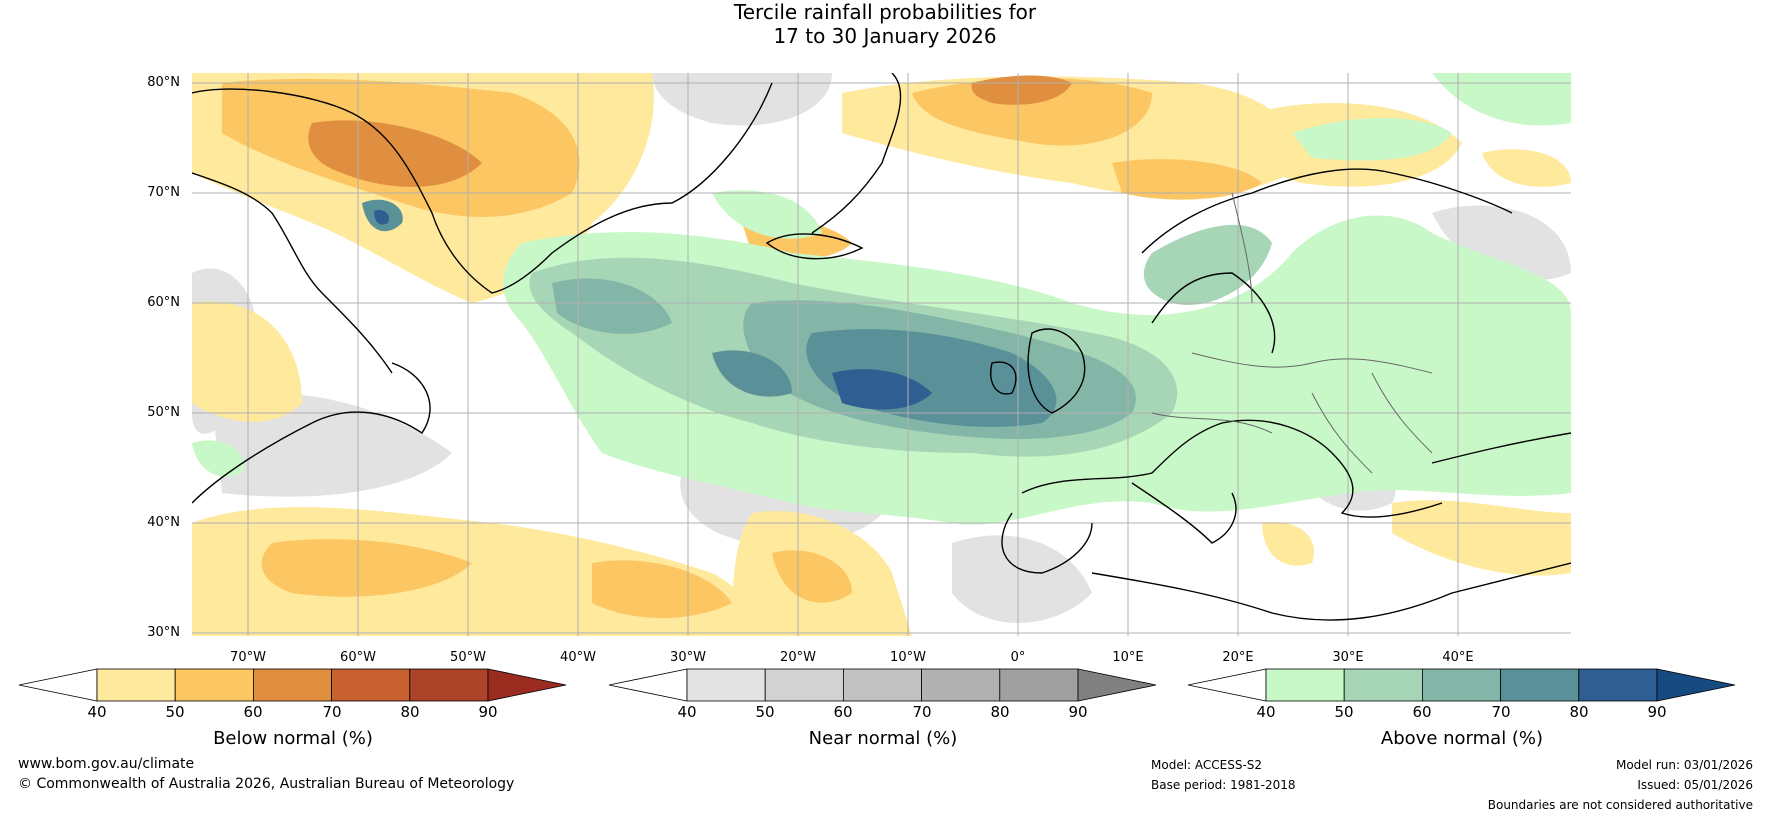  Describe the element at coordinates (410, 712) in the screenshot. I see `cbar1-tick-80: 80` at that location.